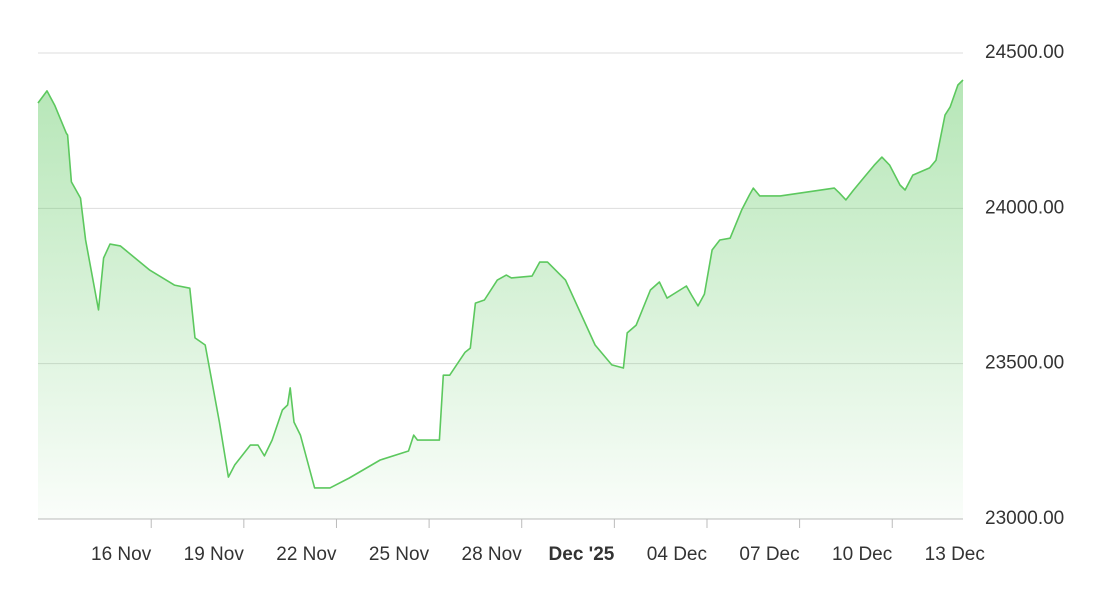  I want to click on x-tick-label: Dec '25, so click(582, 554).